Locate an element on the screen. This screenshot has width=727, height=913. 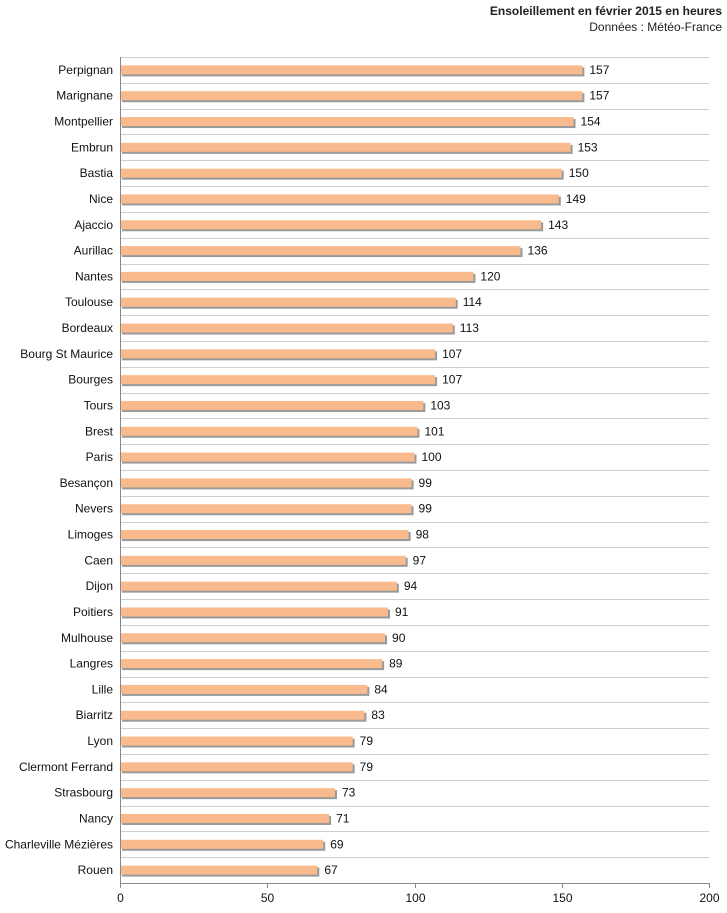
category-label: Mulhouse is located at coordinates (87, 638).